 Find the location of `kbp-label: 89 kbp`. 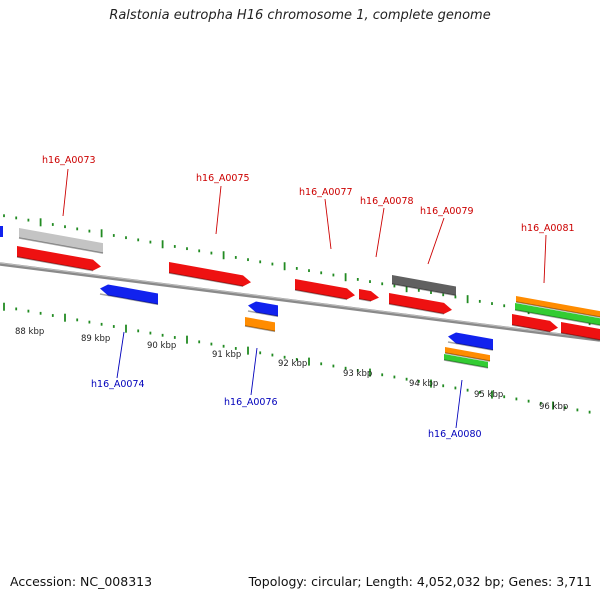

kbp-label: 89 kbp is located at coordinates (95, 339).